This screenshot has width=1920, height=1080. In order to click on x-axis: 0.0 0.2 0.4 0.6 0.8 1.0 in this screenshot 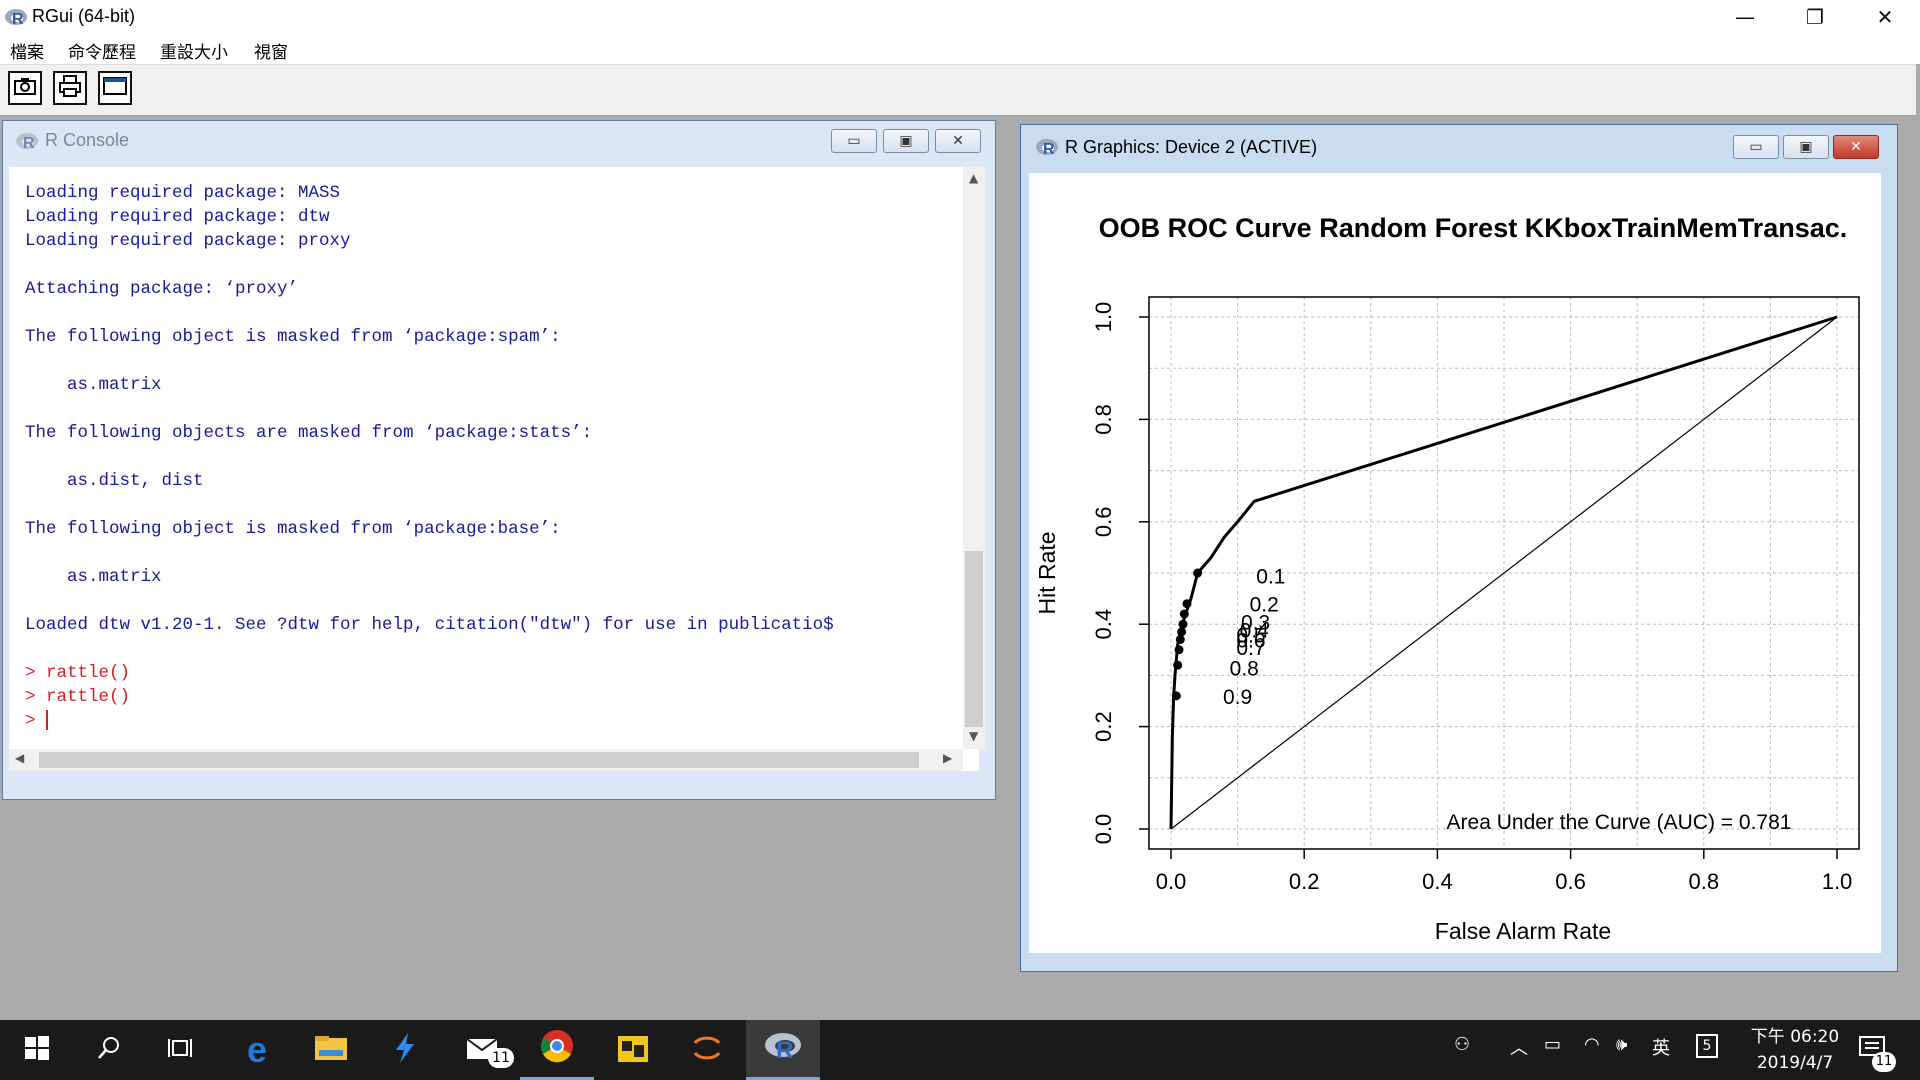, I will do `click(1504, 871)`.